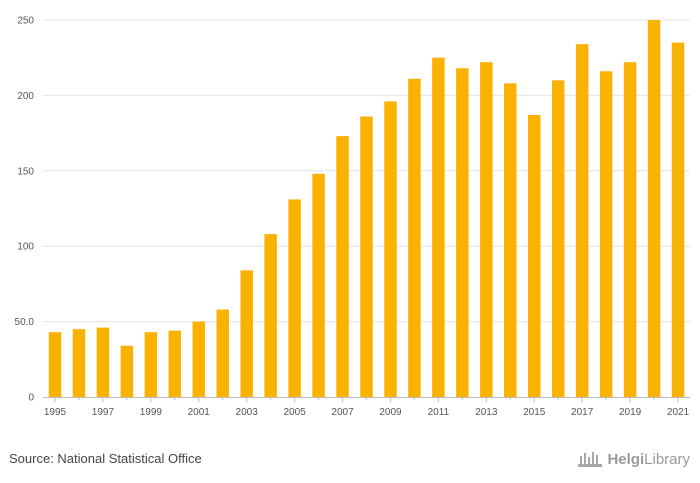 Image resolution: width=700 pixels, height=483 pixels. I want to click on library-logo-icon, so click(590, 459).